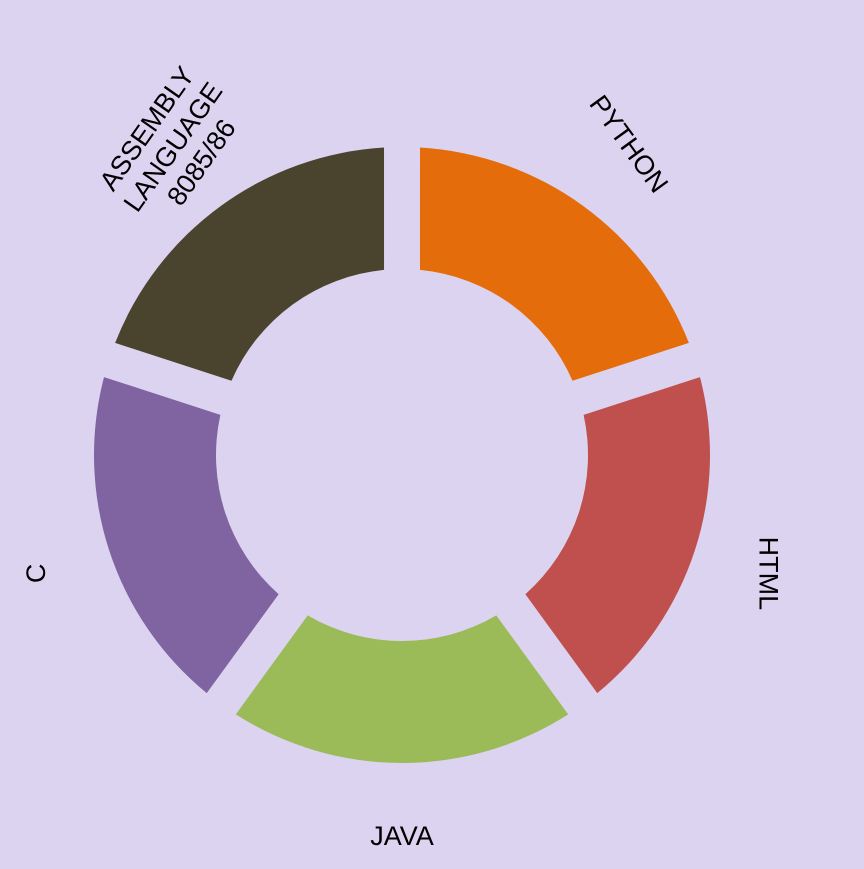  I want to click on segment-java-label-line: JAVA, so click(402, 836).